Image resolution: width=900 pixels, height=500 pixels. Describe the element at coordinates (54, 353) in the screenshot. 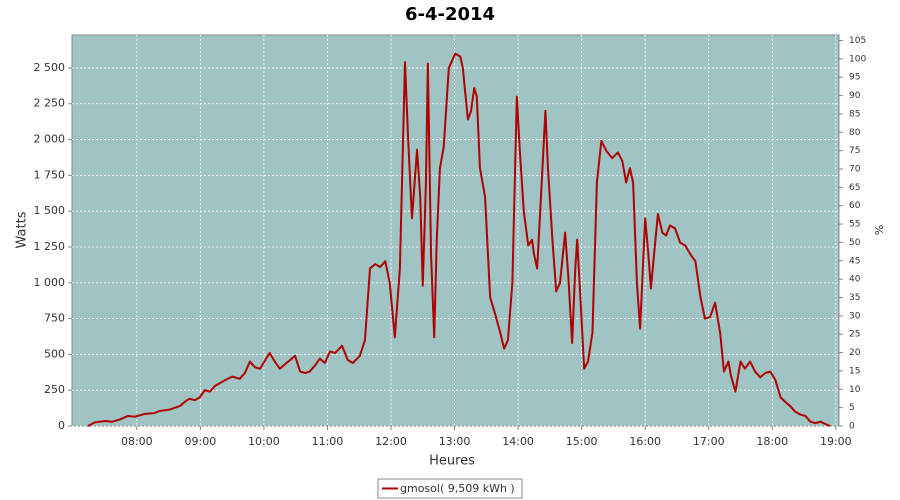

I see `y-tick-label: 500` at that location.